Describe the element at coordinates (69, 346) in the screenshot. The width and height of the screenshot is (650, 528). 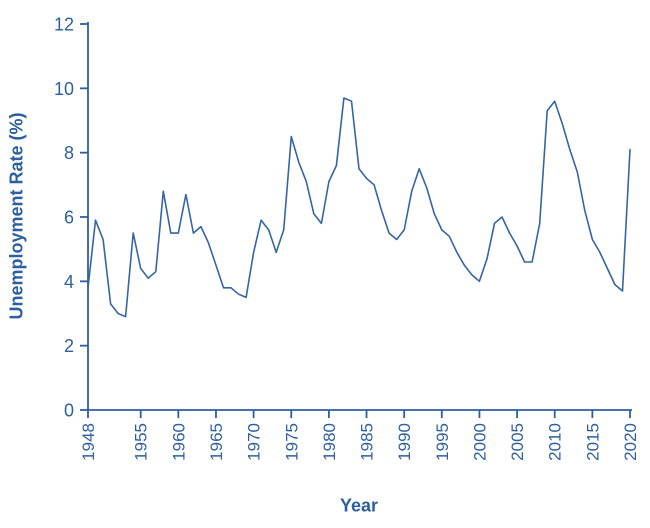
I see `y-tick-label: 2` at that location.